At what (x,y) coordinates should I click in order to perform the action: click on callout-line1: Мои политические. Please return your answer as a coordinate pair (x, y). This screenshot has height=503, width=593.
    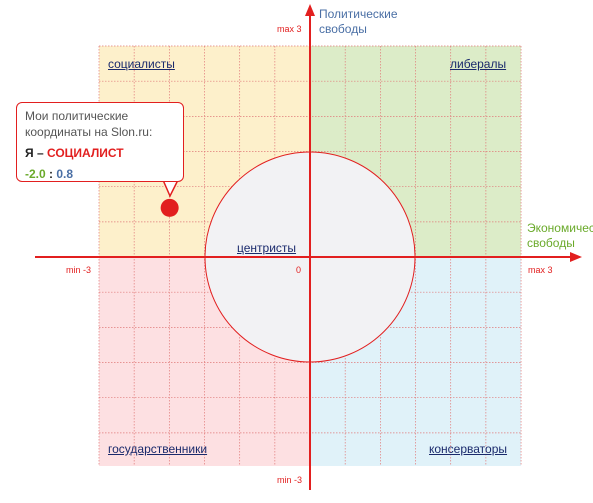
    Looking at the image, I should click on (77, 116).